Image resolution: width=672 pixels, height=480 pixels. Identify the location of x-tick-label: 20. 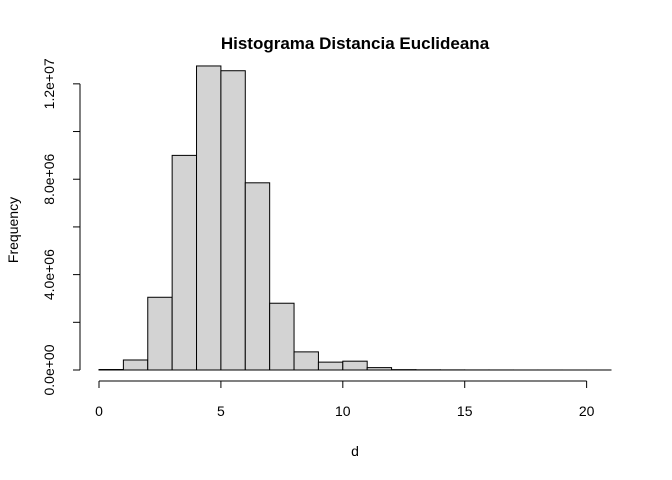
(587, 411).